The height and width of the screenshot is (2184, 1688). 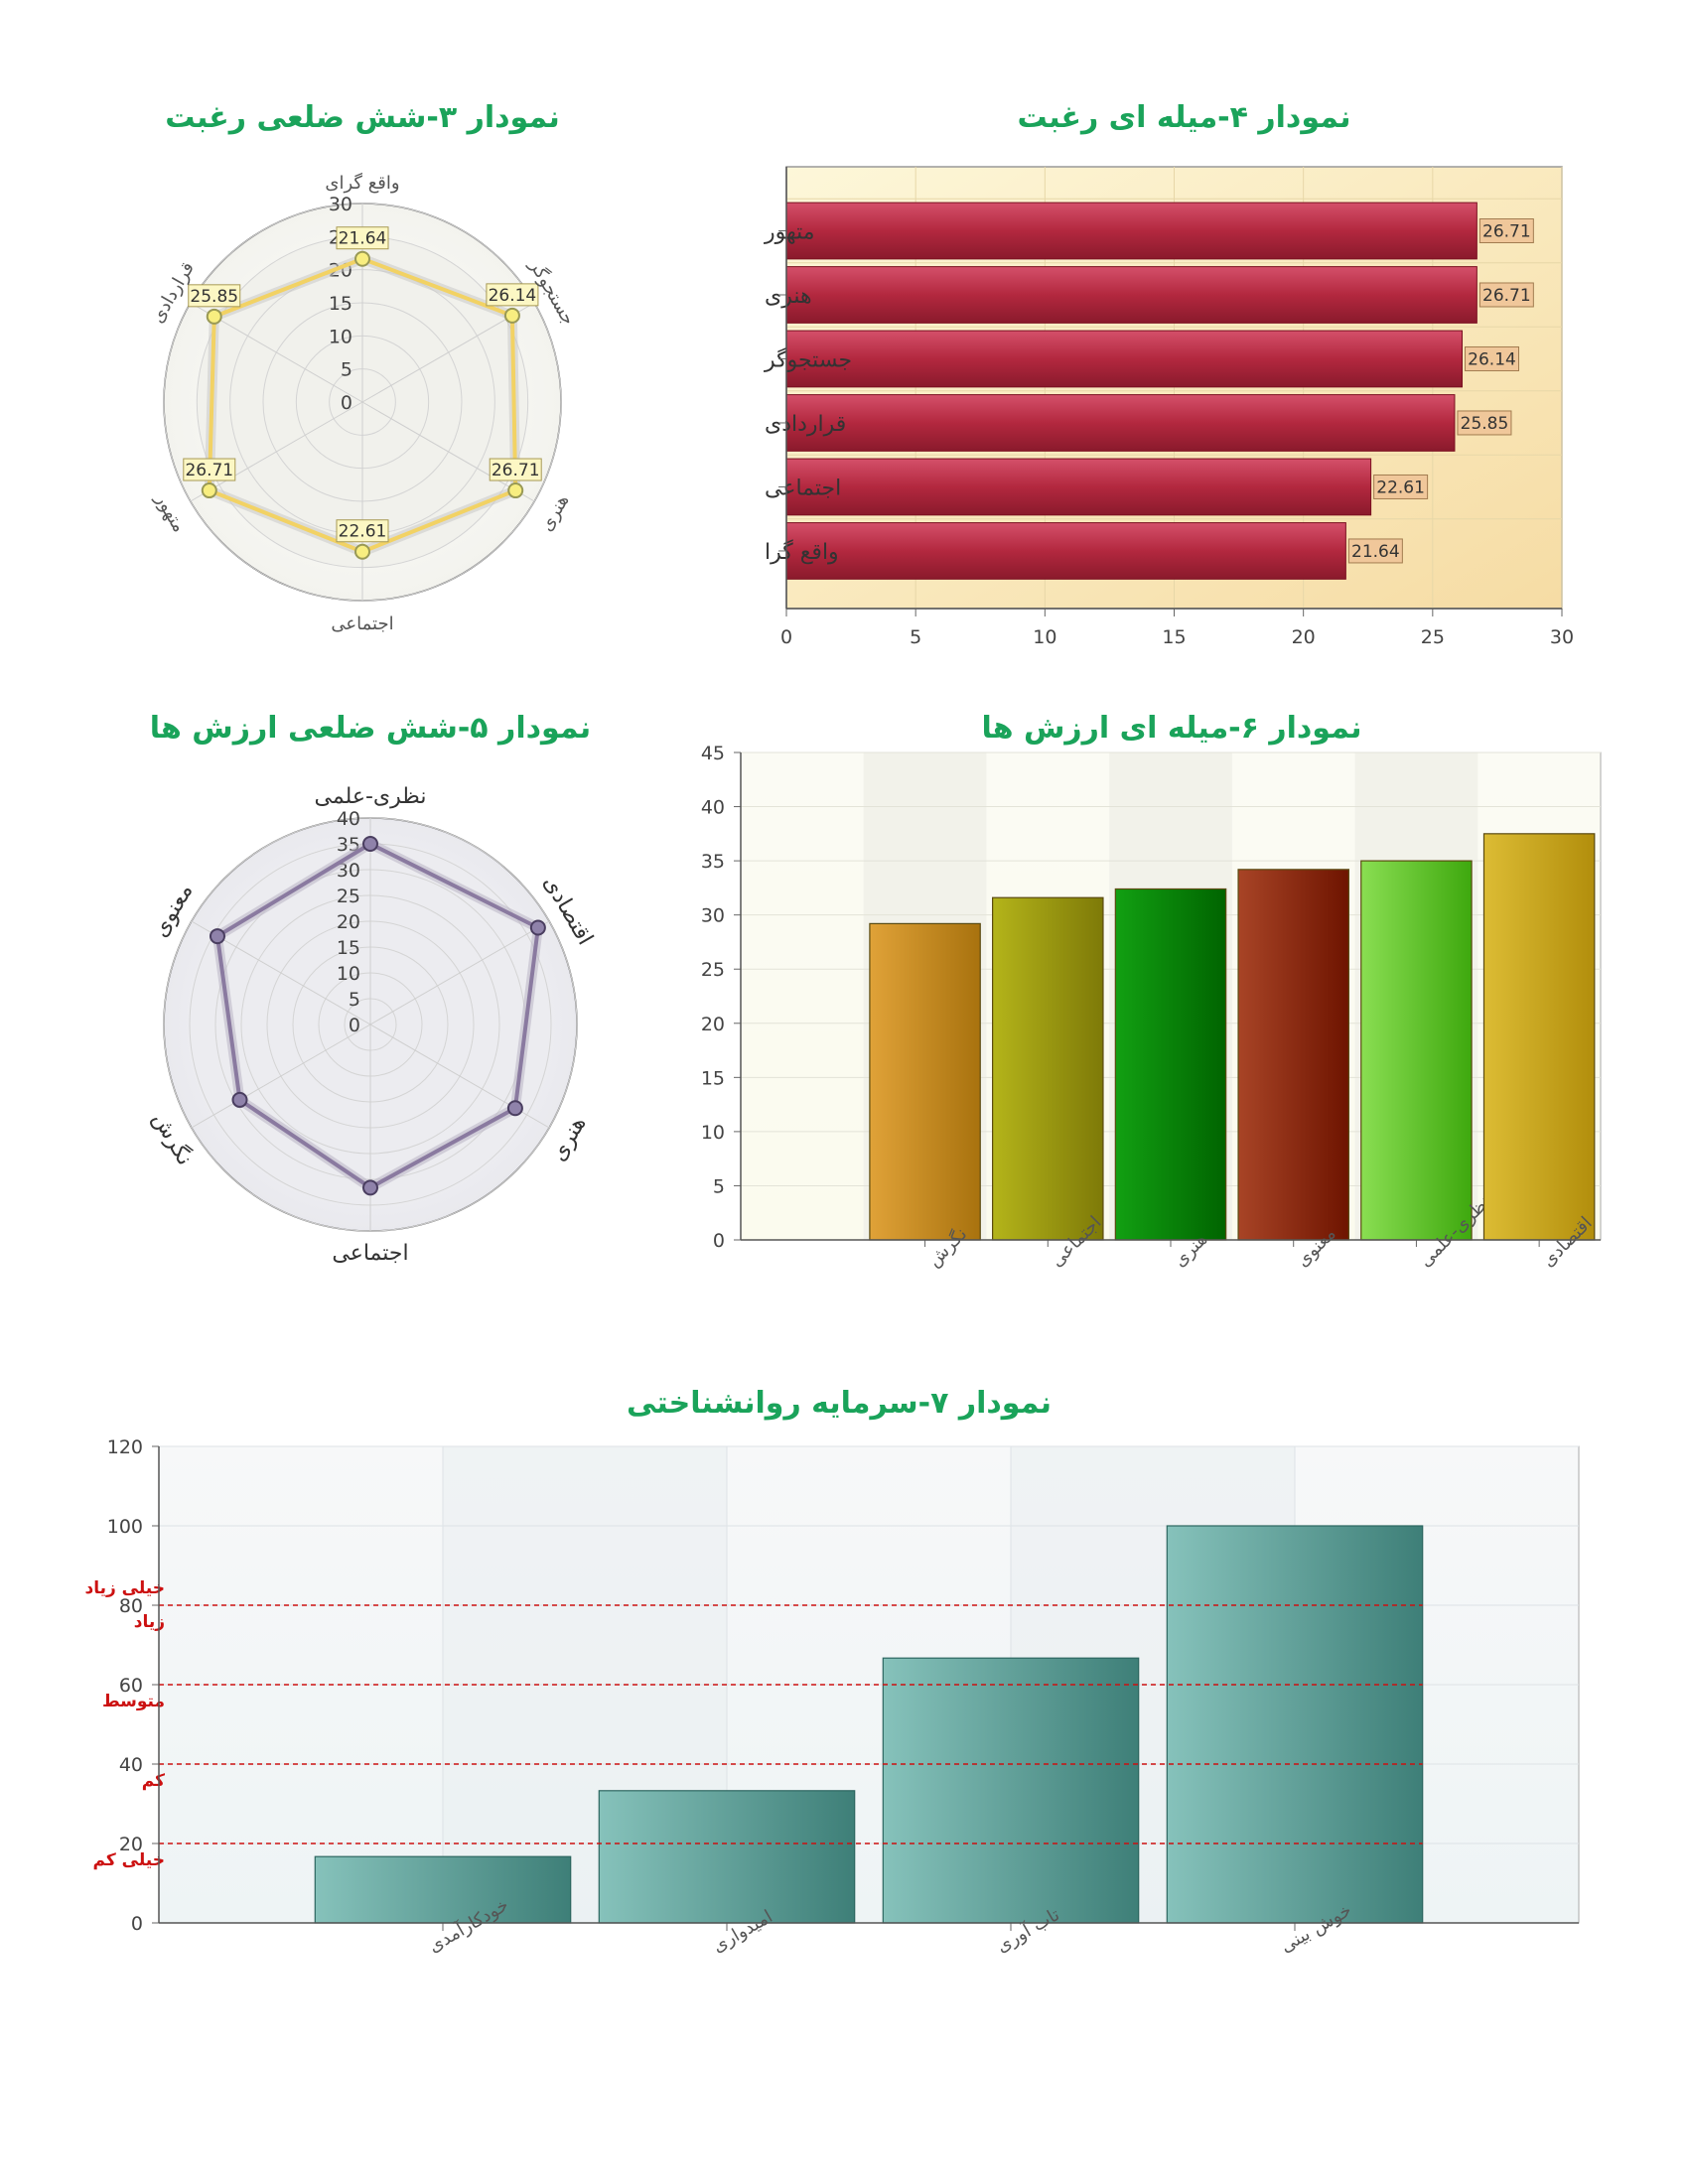 What do you see at coordinates (713, 1078) in the screenshot?
I see `y-tick-label: 15` at bounding box center [713, 1078].